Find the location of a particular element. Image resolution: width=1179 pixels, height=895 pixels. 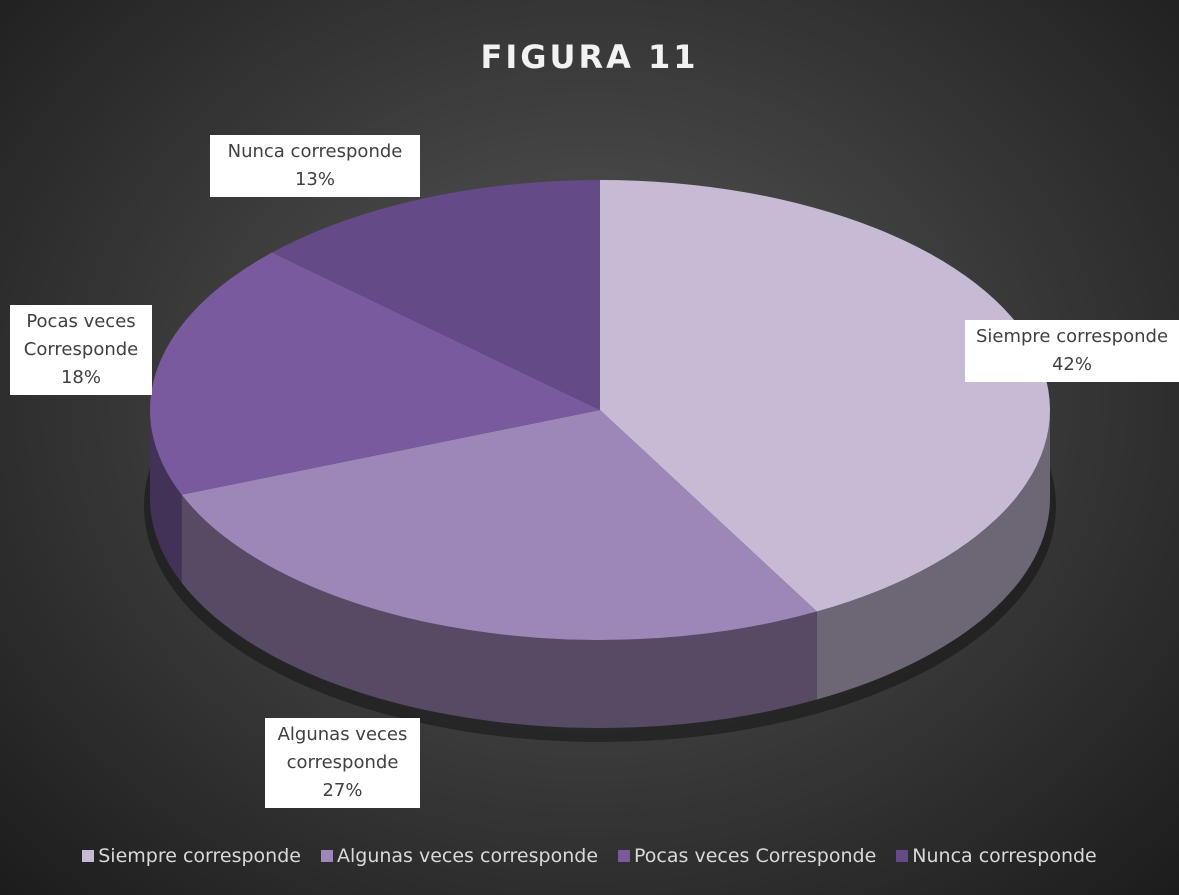

data-label: Algunas veces corresponde 27% is located at coordinates (342, 763).